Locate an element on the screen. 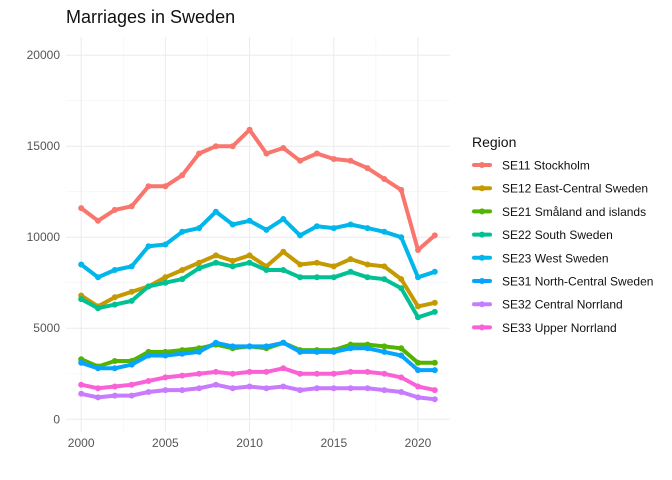  x-tick-label: 2015 is located at coordinates (333, 443).